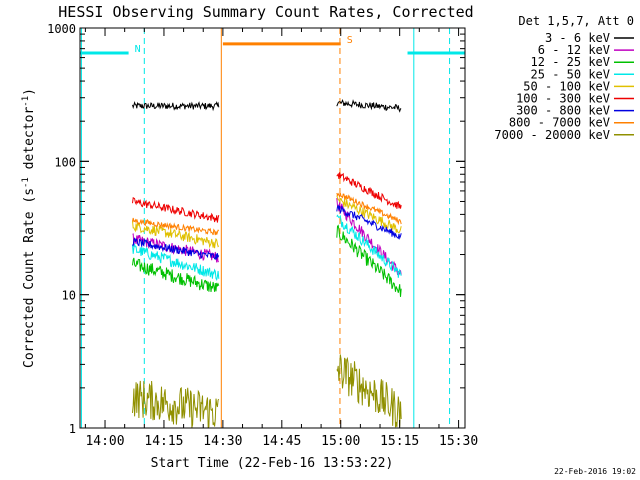 This screenshot has width=640, height=480. I want to click on footer-timestamp: 22-Feb-2016 19:02, so click(595, 471).